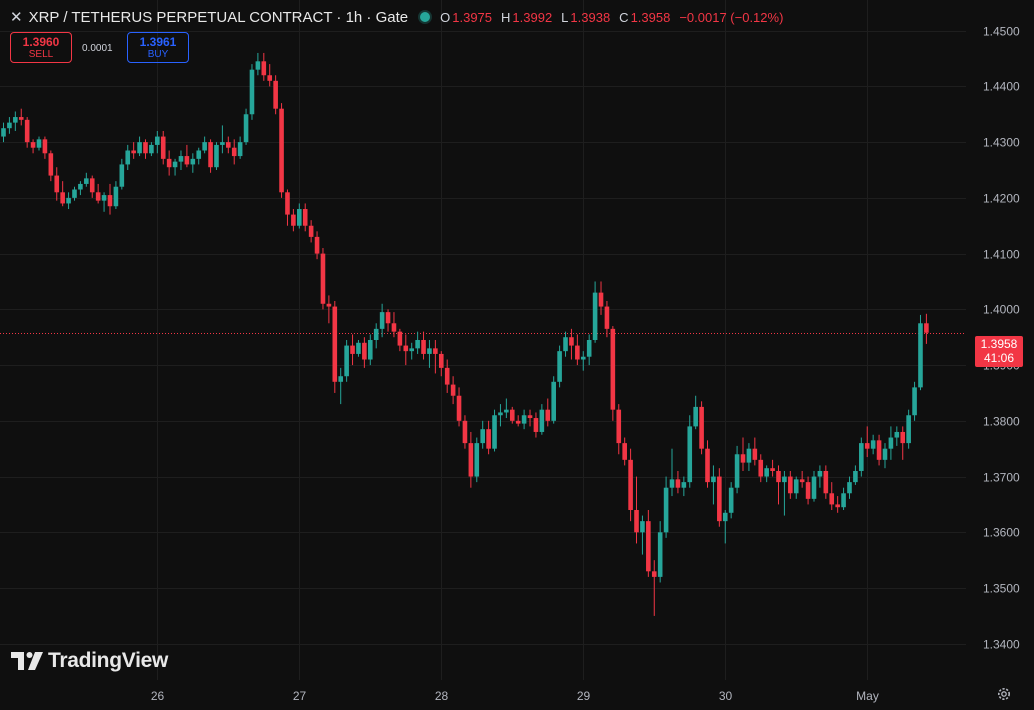 The image size is (1034, 710). I want to click on tradingview-logo-text: TradingView, so click(108, 660).